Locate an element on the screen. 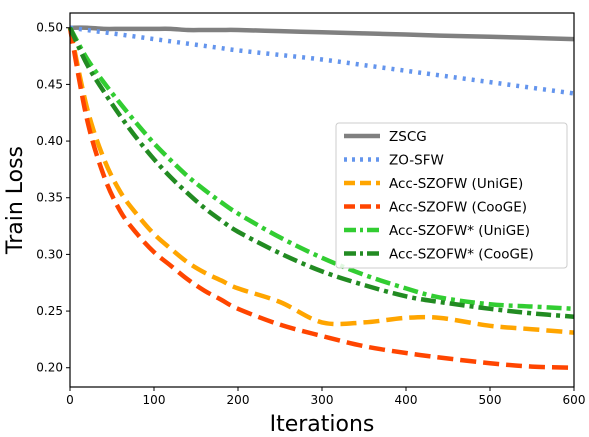 The width and height of the screenshot is (589, 437). x-axis: 0 100 200 300 400 500 600 is located at coordinates (325, 397).